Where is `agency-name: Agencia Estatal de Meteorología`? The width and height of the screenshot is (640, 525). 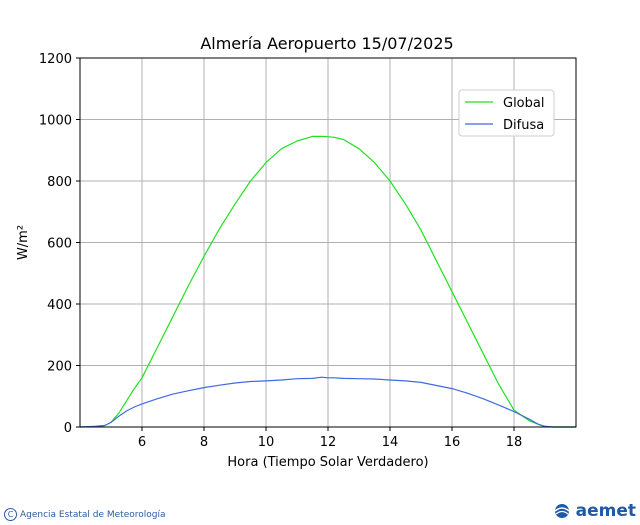 agency-name: Agencia Estatal de Meteorología is located at coordinates (93, 514).